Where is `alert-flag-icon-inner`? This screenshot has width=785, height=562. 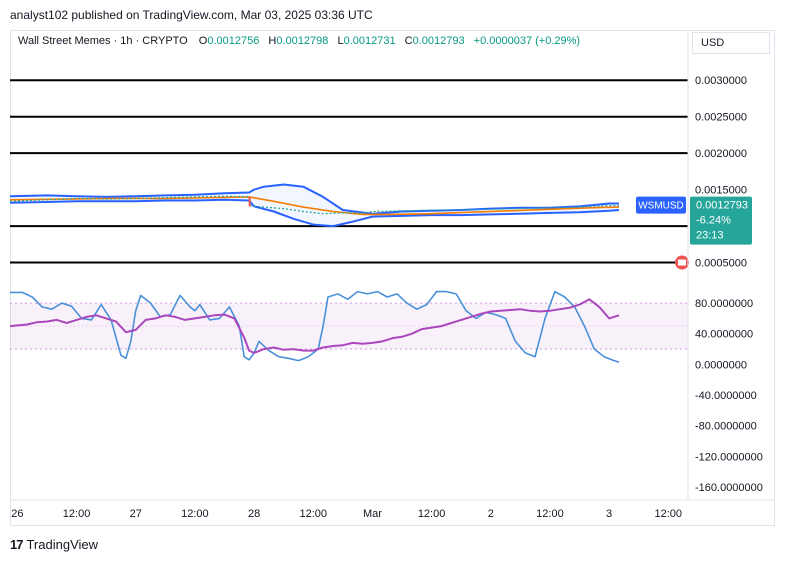
alert-flag-icon-inner is located at coordinates (682, 262).